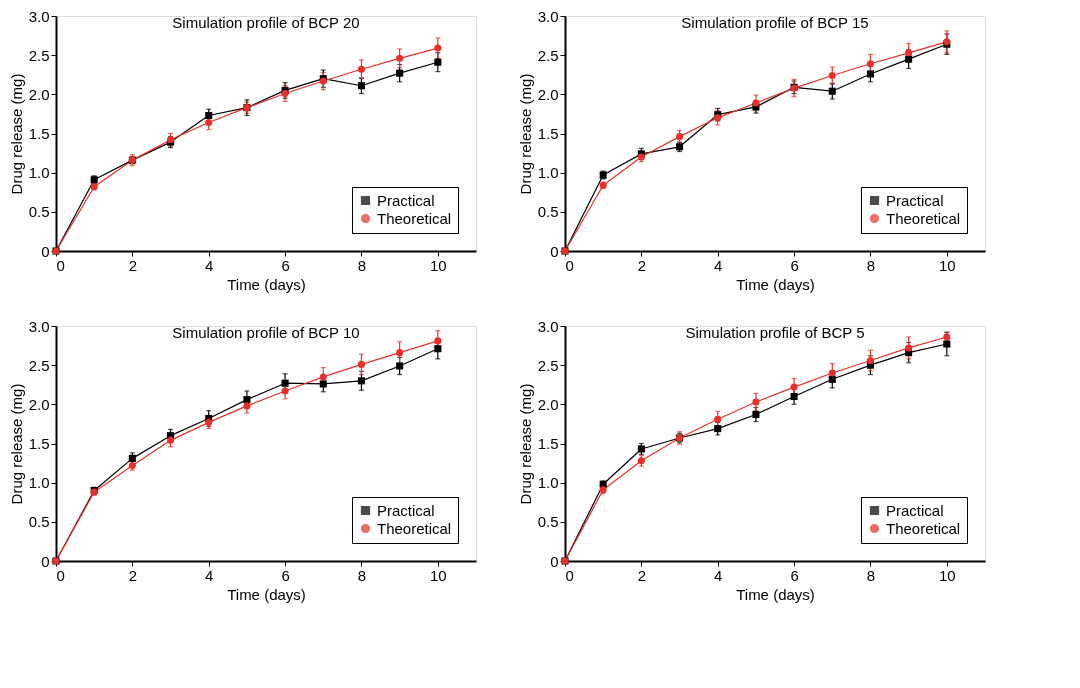 The width and height of the screenshot is (1080, 688). Describe the element at coordinates (775, 332) in the screenshot. I see `chart-title: Simulation profile of BCP 5` at that location.